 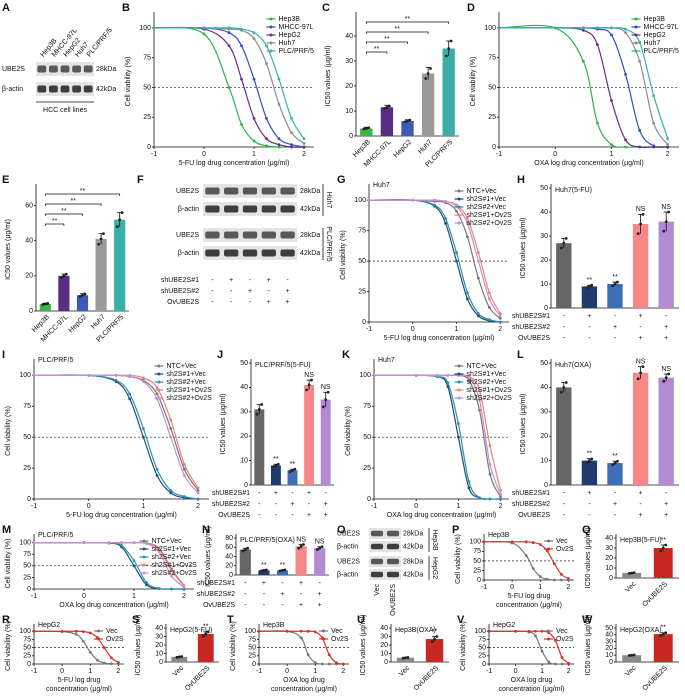 What do you see at coordinates (188, 253) in the screenshot?
I see `band-name: β-actin` at bounding box center [188, 253].